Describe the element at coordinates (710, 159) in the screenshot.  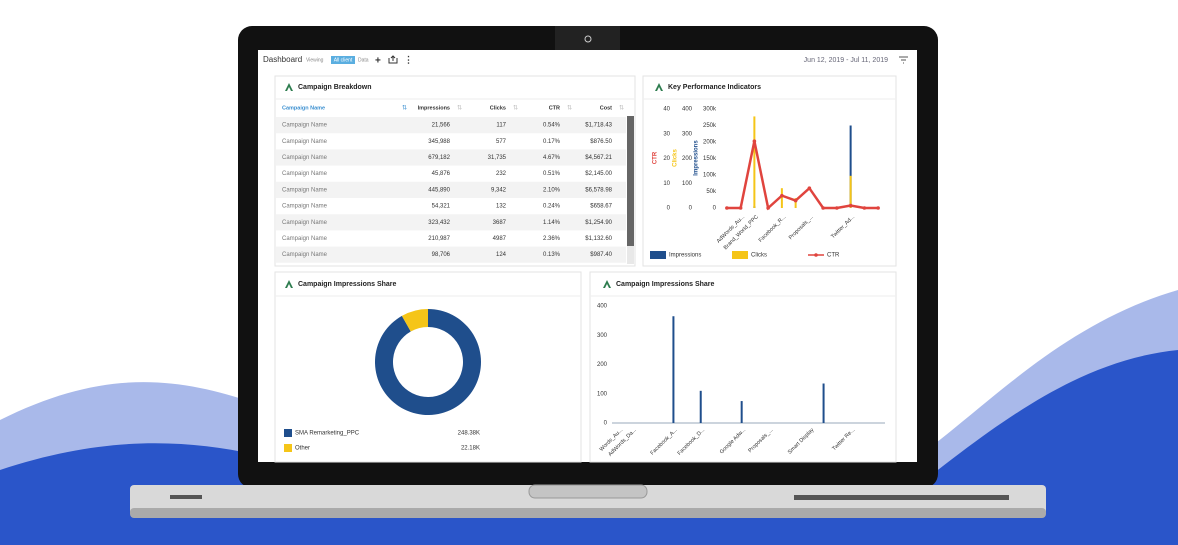
I see `y-tick-label: 150k` at that location.